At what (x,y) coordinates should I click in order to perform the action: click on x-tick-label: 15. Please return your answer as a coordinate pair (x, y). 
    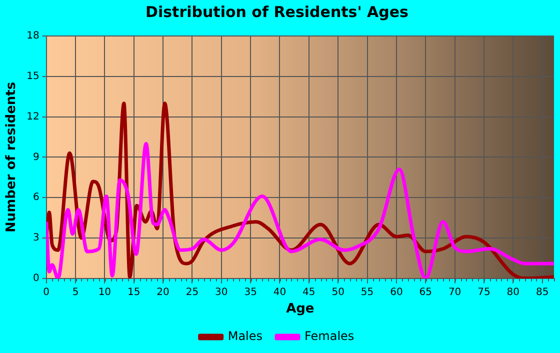
    Looking at the image, I should click on (133, 292).